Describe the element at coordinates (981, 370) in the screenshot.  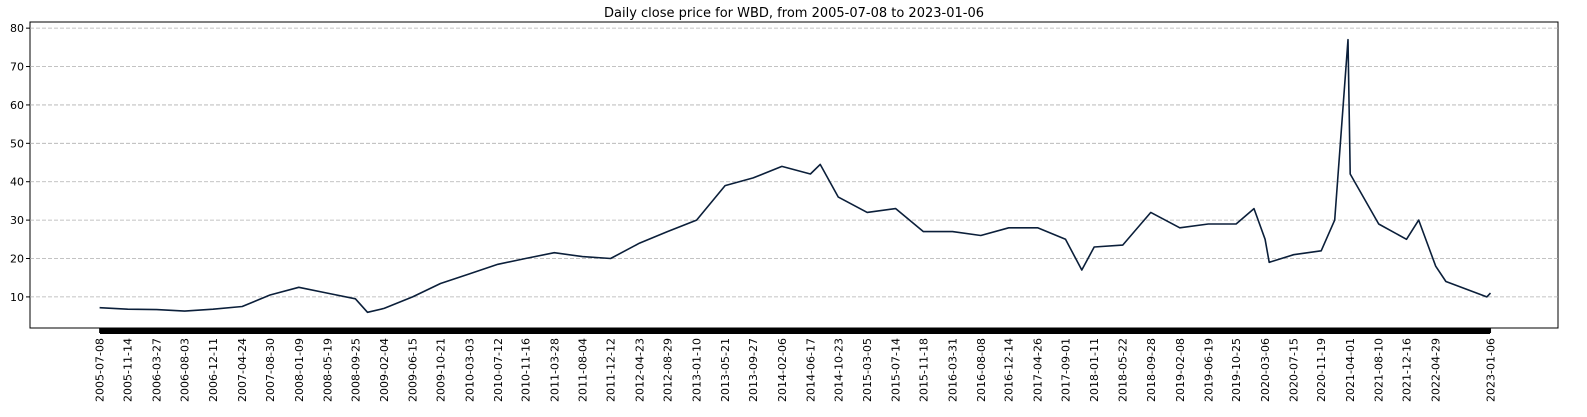
I see `x-tick-label: 2016-08-08` at that location.